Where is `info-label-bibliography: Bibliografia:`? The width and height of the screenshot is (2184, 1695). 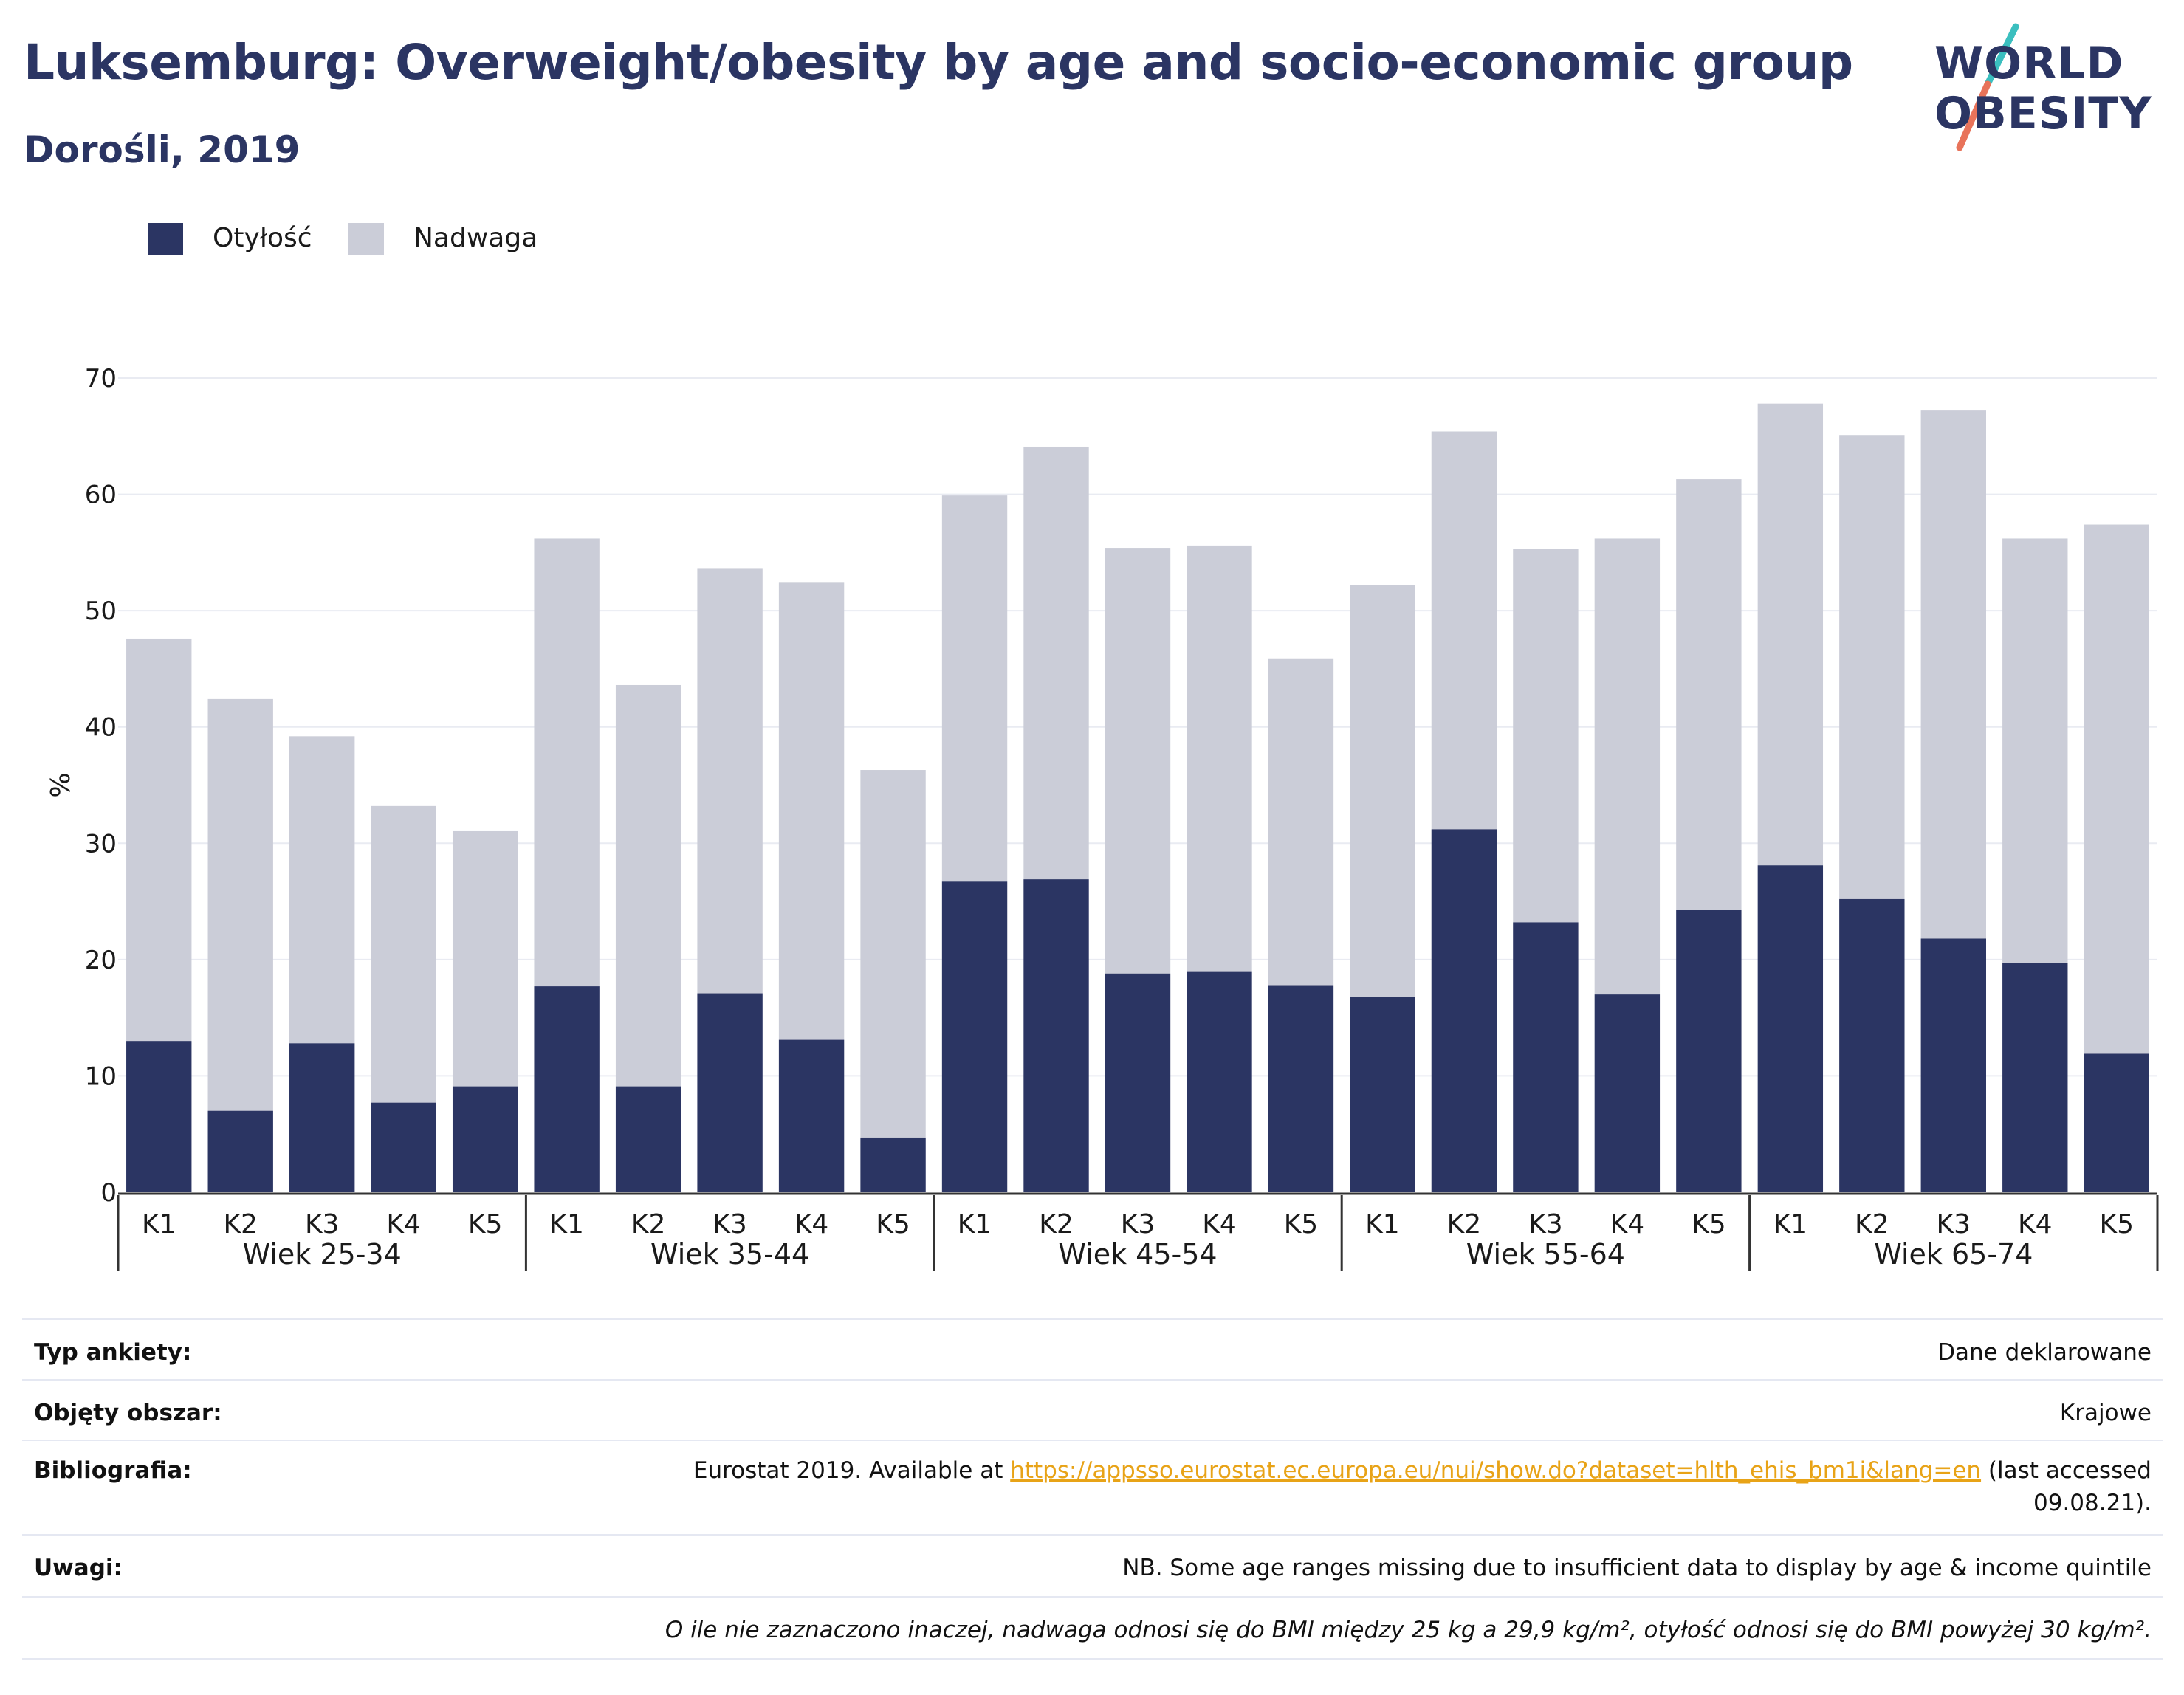
info-label-bibliography: Bibliografia: is located at coordinates (113, 1470).